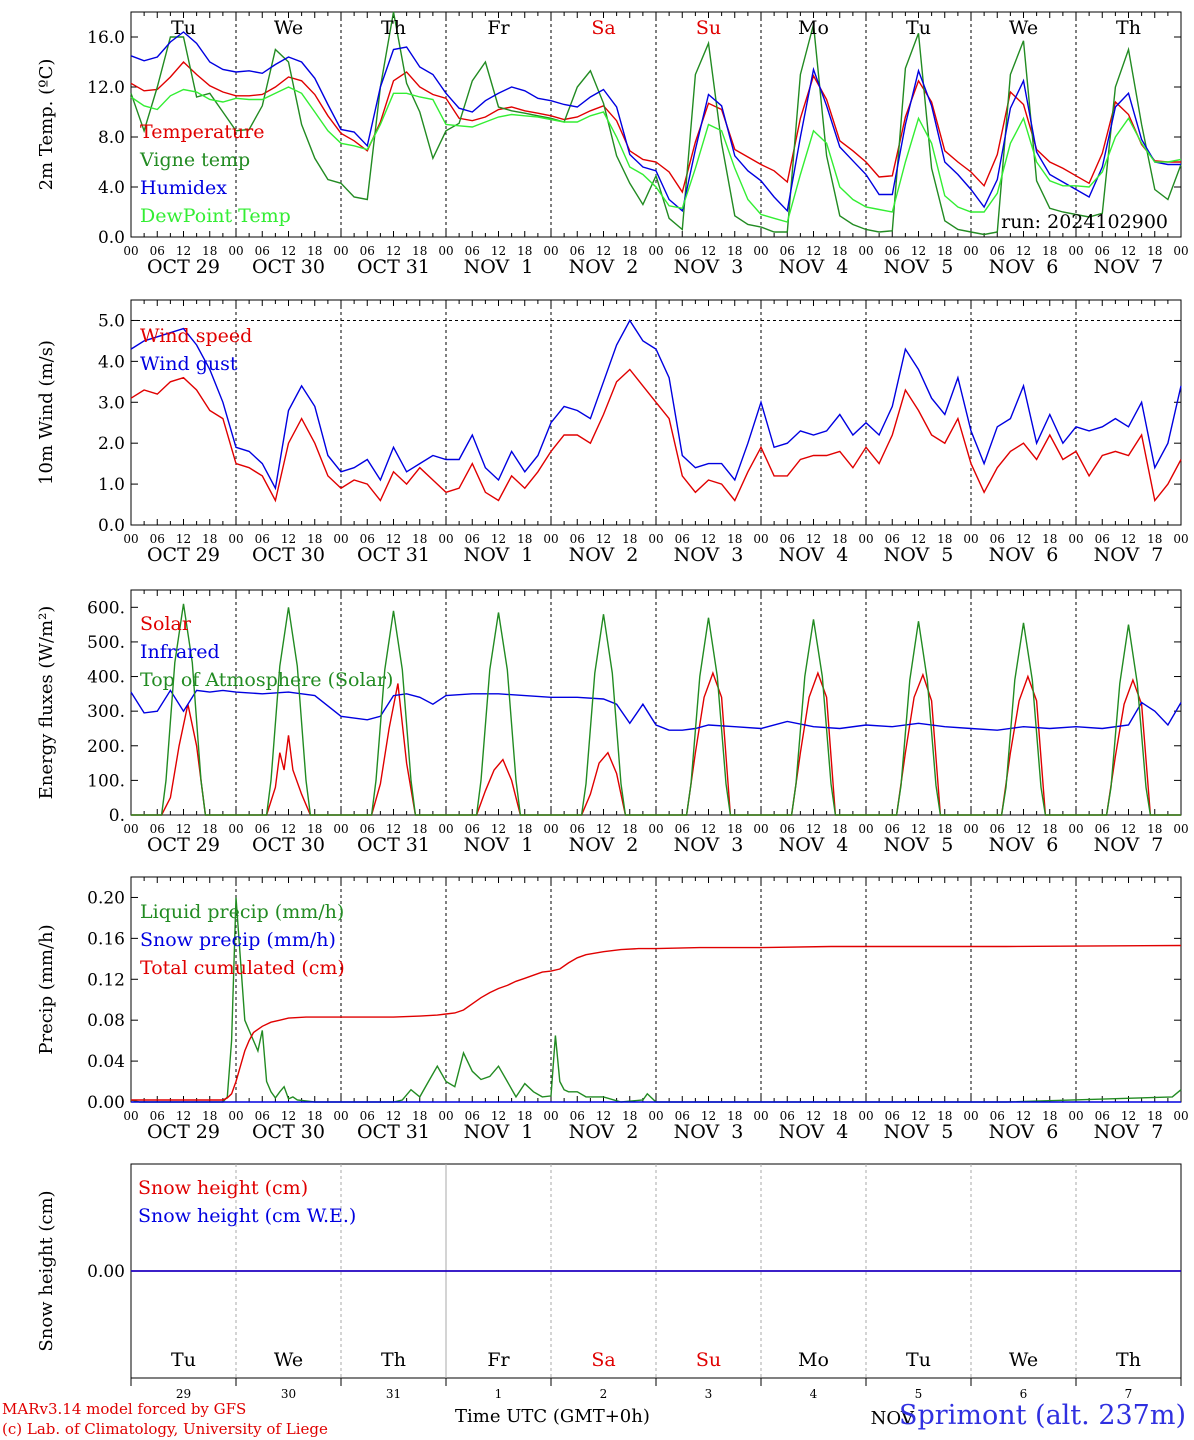 The image size is (1194, 1440). What do you see at coordinates (1024, 1394) in the screenshot?
I see `day-number-label: 6` at bounding box center [1024, 1394].